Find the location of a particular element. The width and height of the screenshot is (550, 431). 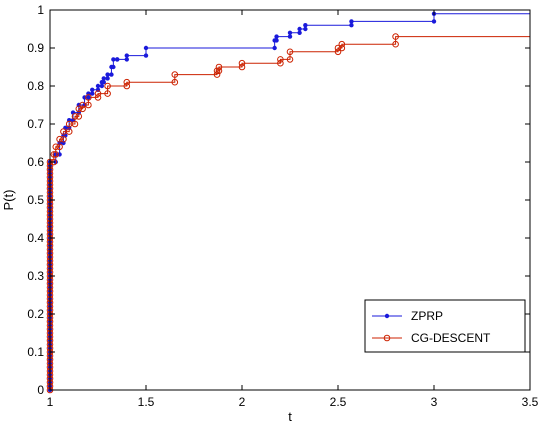

y-tick-label: 0 is located at coordinates (40, 390).